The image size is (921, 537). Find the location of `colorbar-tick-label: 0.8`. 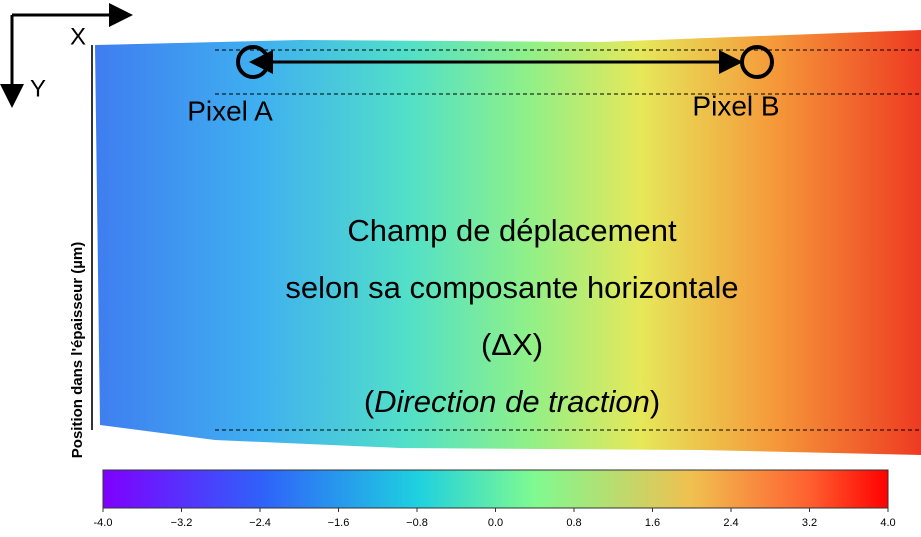

colorbar-tick-label: 0.8 is located at coordinates (573, 523).